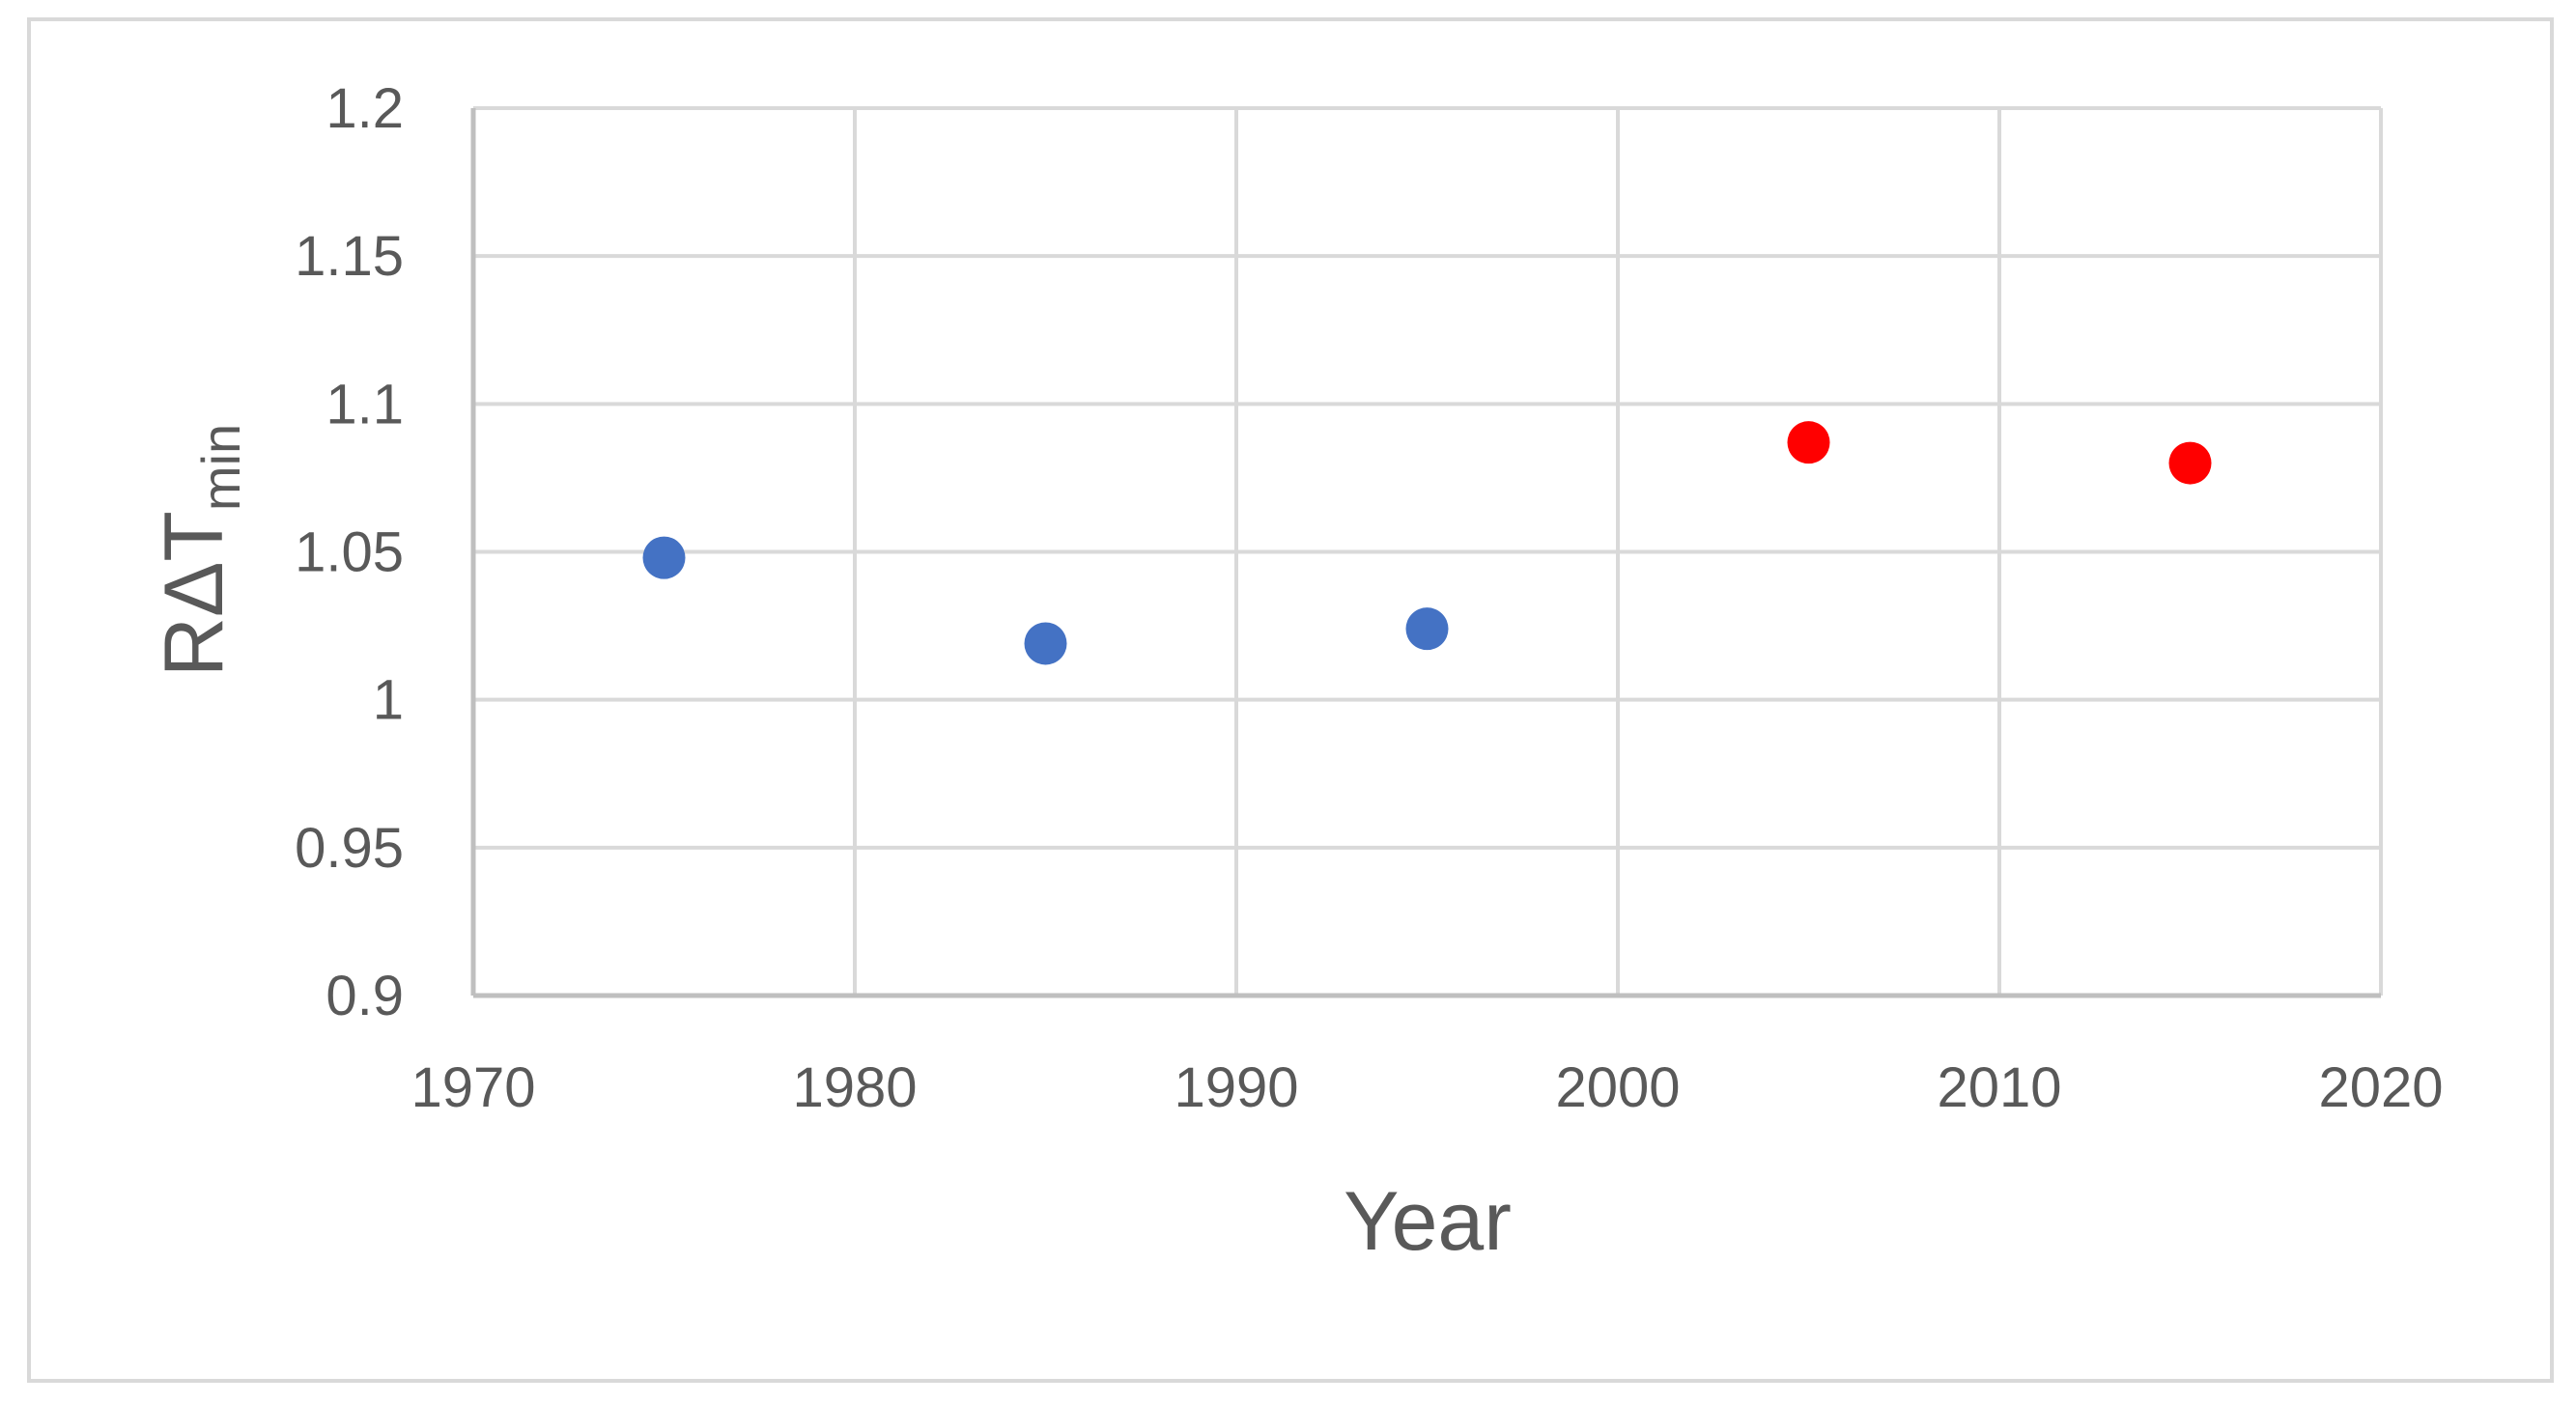 This screenshot has width=2576, height=1404. Describe the element at coordinates (194, 594) in the screenshot. I see `y-axis-title-main: RΔT` at that location.